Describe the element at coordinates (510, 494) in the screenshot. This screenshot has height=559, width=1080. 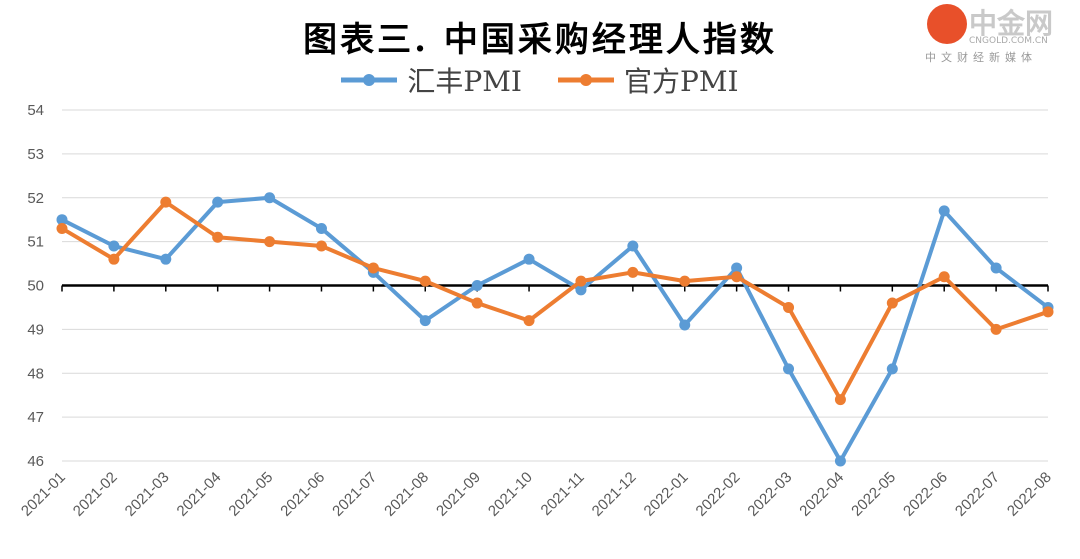
I see `x-tick-label: 2021-10` at that location.